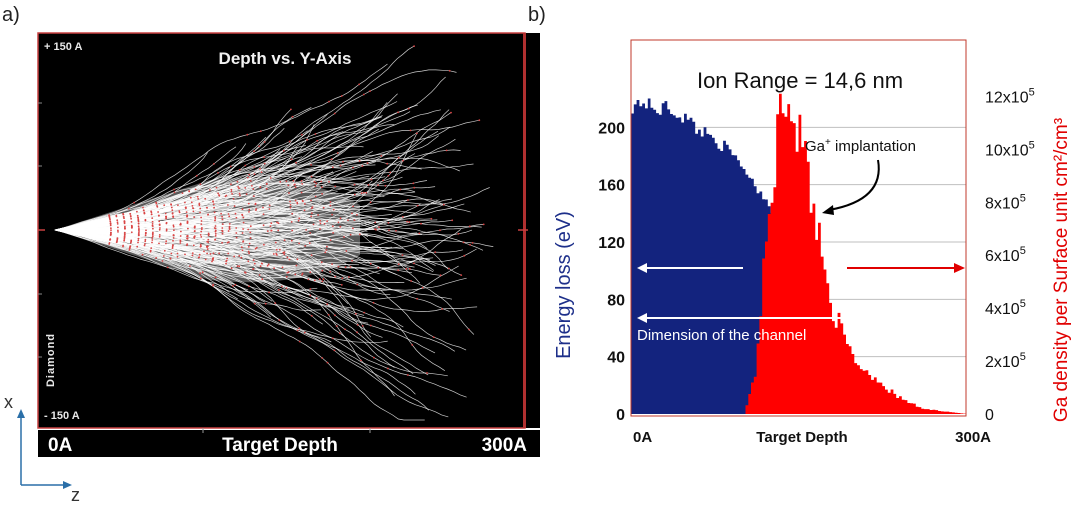  I want to click on ga-axis-arrowhead-icon, so click(959, 268).